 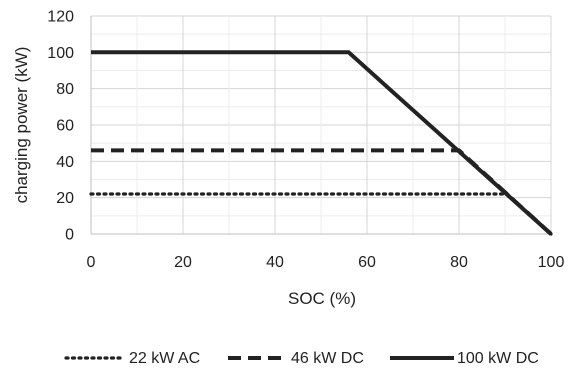 What do you see at coordinates (65, 162) in the screenshot?
I see `y-tick-label: 40` at bounding box center [65, 162].